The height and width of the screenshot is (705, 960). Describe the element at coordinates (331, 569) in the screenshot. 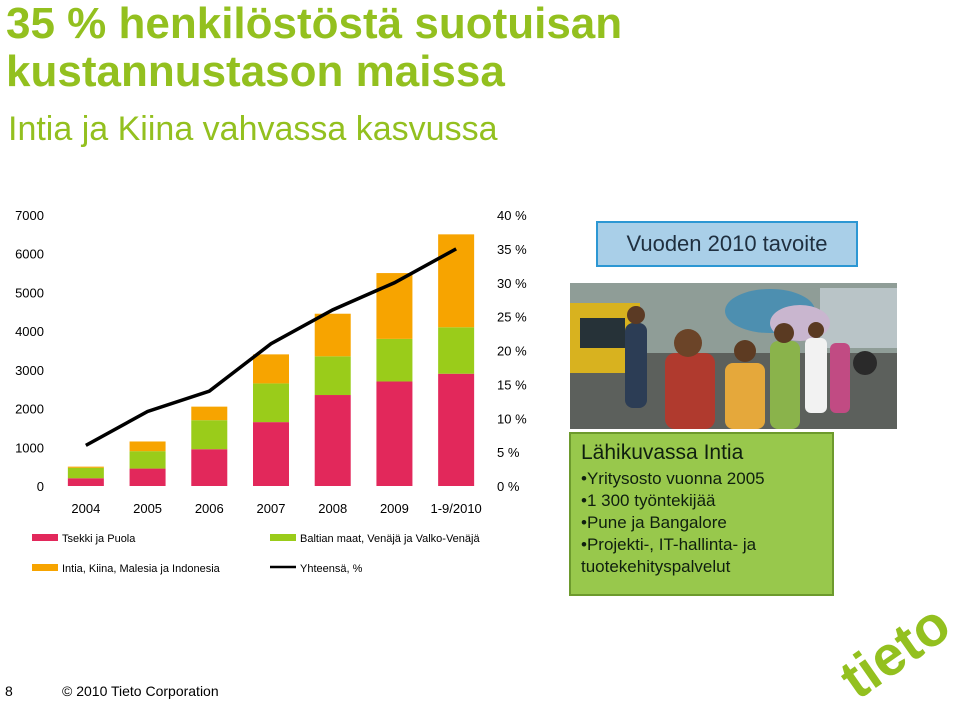

I see `legend-label: Yhteensä, %` at that location.